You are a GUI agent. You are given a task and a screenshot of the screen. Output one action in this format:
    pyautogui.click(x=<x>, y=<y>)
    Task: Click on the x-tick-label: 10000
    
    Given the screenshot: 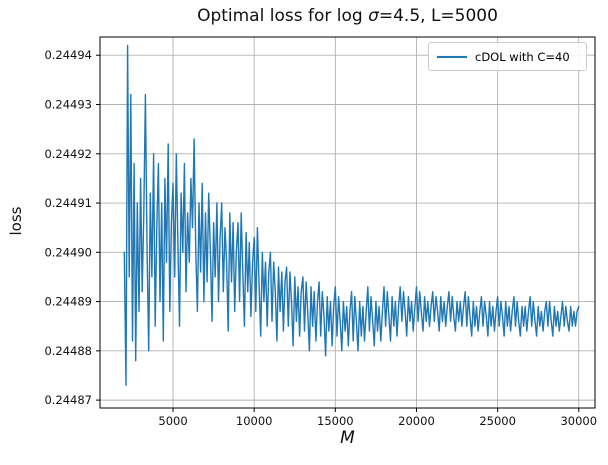 What is the action you would take?
    pyautogui.click(x=254, y=421)
    